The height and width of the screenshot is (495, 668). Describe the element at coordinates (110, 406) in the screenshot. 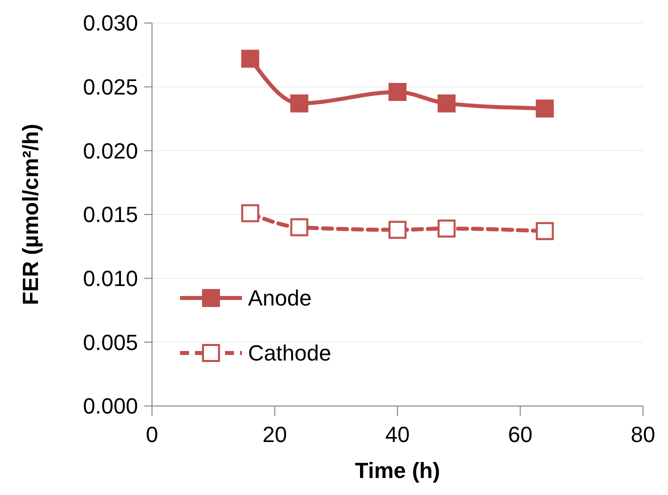

I see `y-tick-label: 0.000` at that location.